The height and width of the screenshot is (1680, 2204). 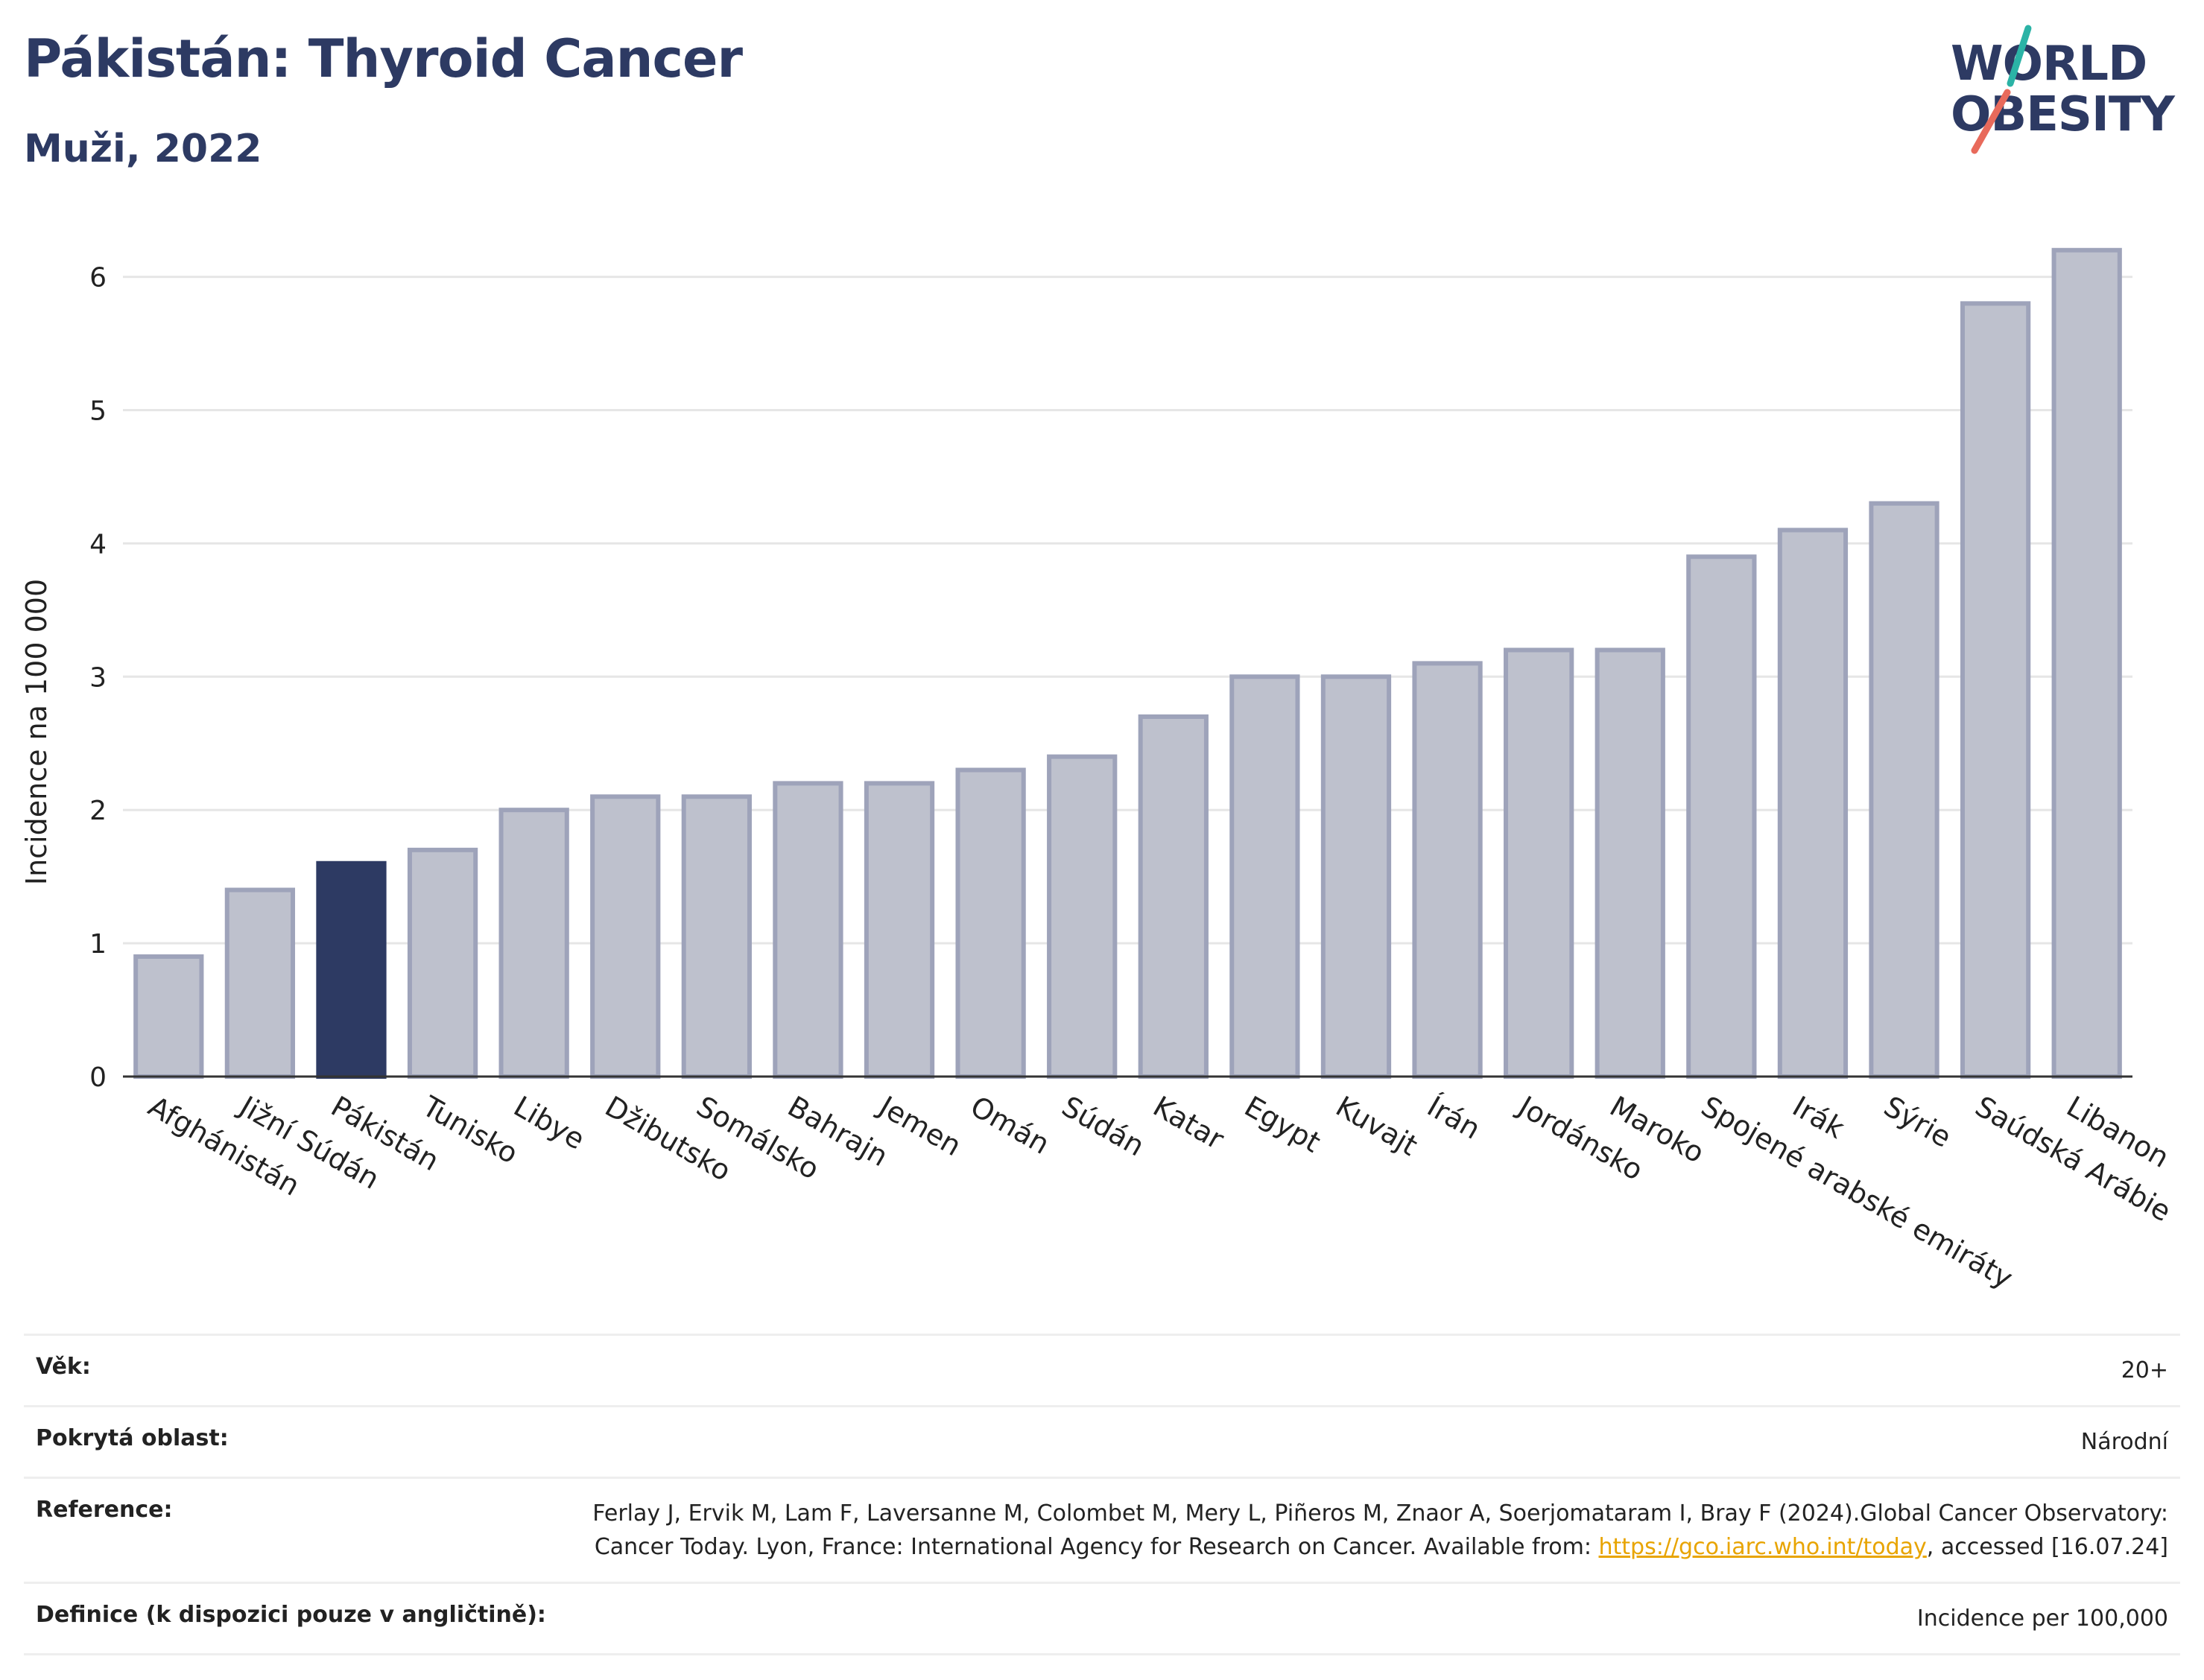 I want to click on logo-line-1: WORLD, so click(x=2049, y=64).